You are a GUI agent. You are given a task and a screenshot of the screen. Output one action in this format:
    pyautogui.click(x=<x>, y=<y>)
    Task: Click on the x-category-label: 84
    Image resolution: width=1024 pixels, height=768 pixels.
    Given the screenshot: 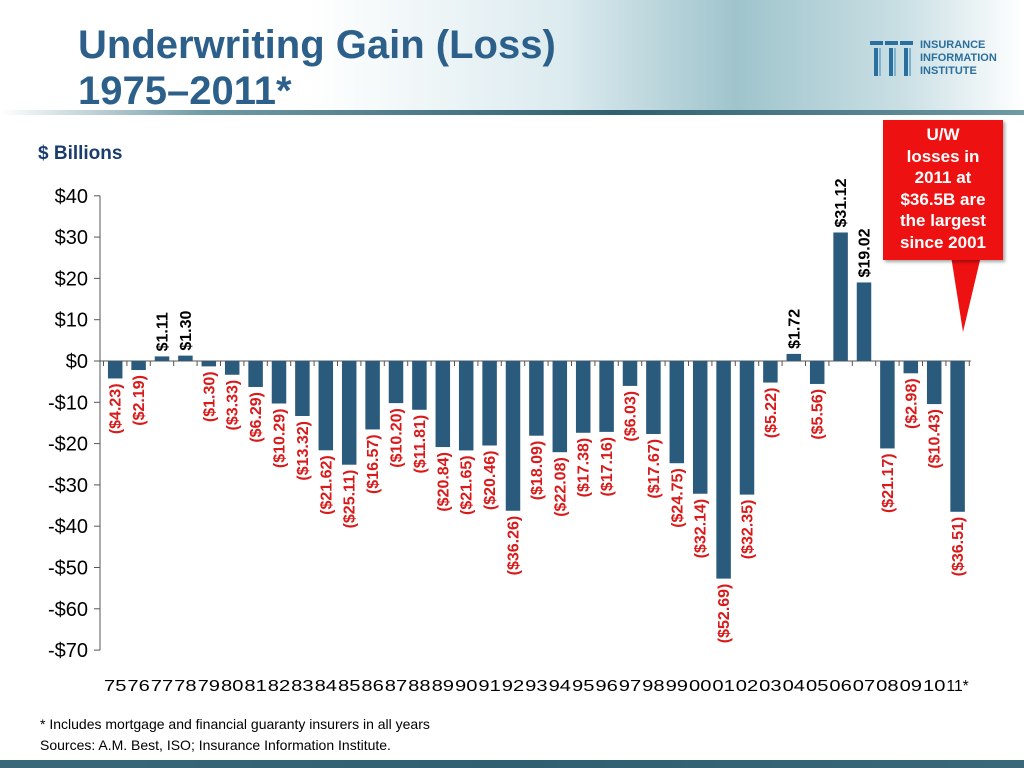 What is the action you would take?
    pyautogui.click(x=326, y=686)
    